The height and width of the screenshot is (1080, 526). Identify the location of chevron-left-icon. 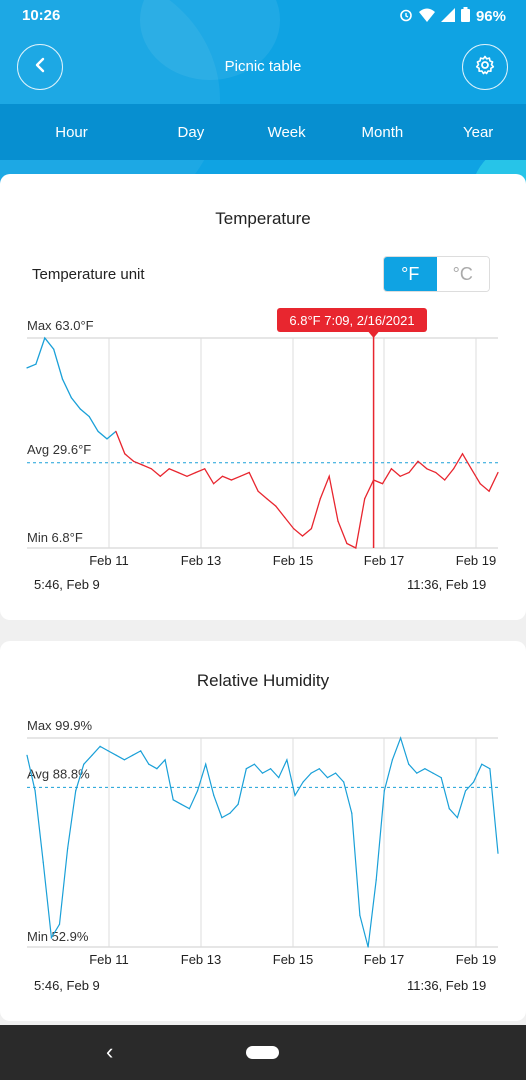
(40, 67).